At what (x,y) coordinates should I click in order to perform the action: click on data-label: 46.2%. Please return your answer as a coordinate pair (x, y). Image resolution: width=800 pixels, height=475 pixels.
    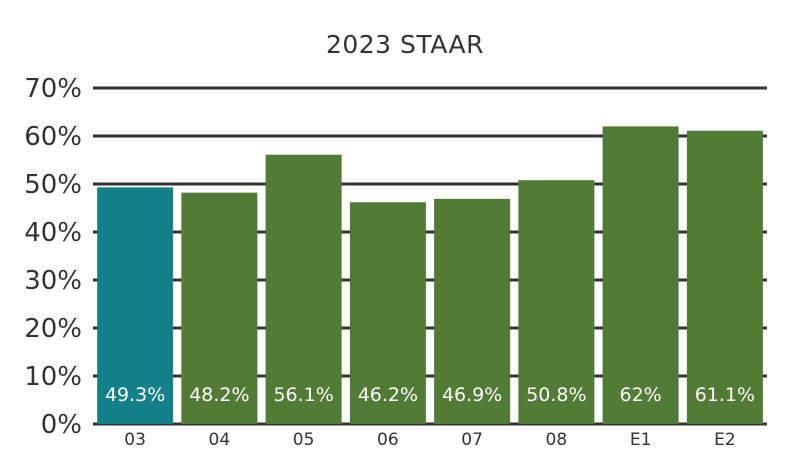
    Looking at the image, I should click on (388, 395).